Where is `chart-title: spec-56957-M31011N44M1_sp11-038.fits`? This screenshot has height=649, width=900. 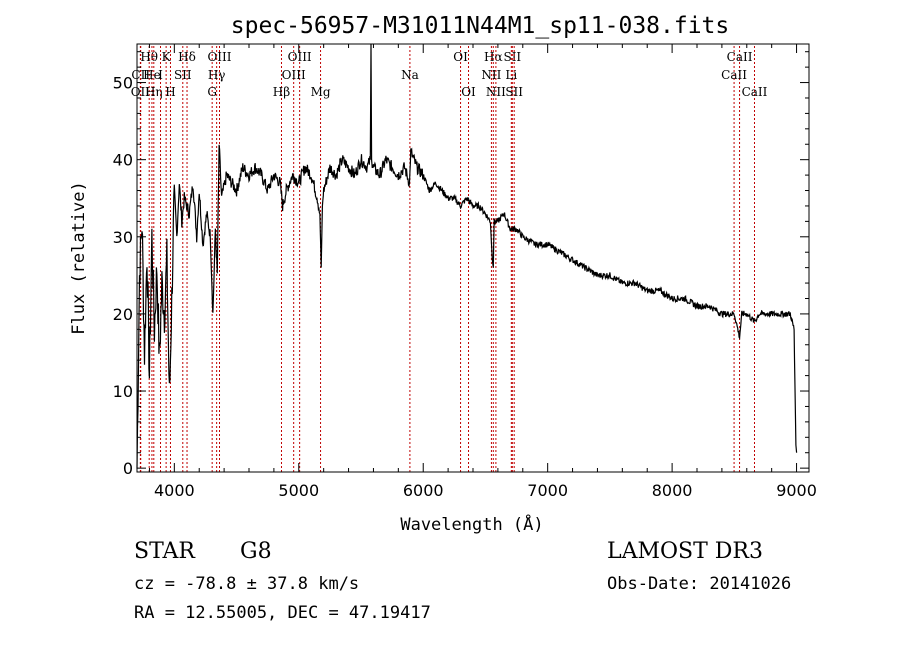
chart-title: spec-56957-M31011N44M1_sp11-038.fits is located at coordinates (480, 26).